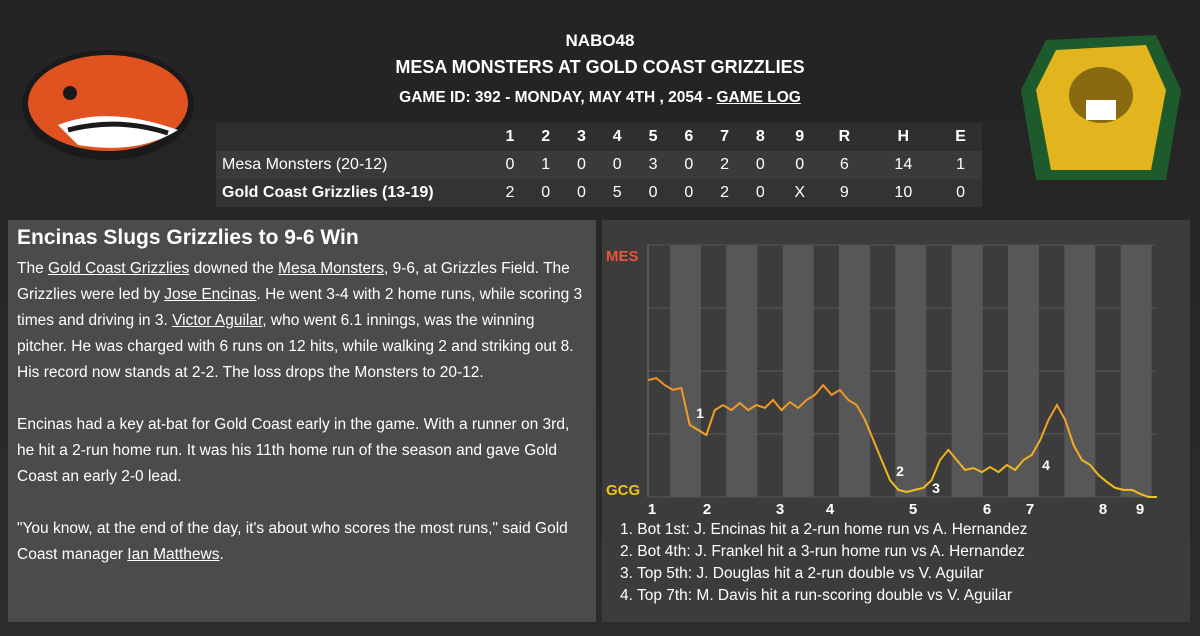 This screenshot has height=636, width=1200. I want to click on column-header: E, so click(960, 137).